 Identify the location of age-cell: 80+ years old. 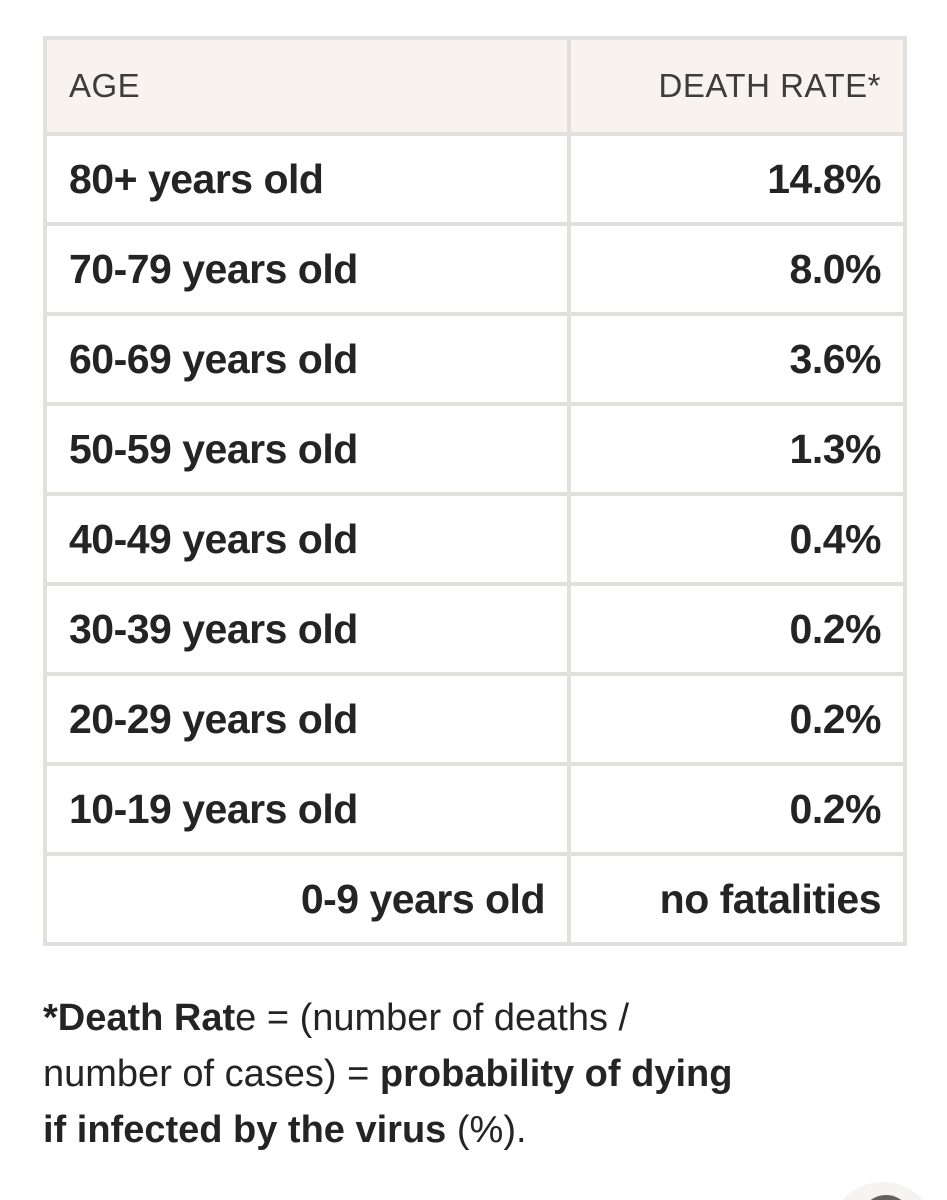
(307, 179).